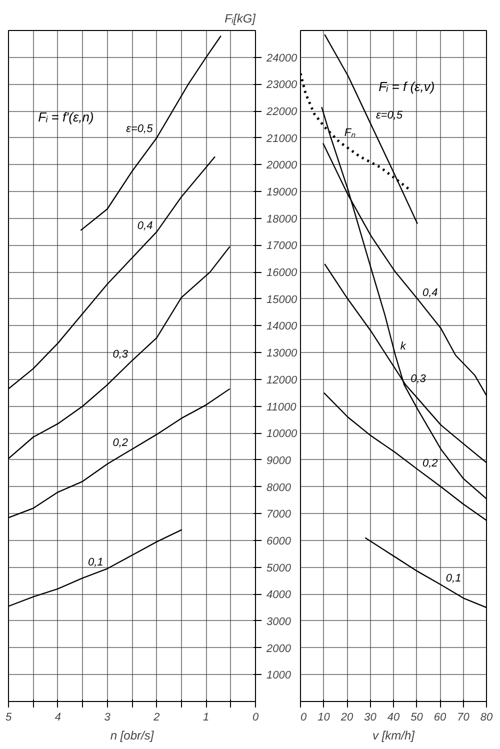 The image size is (500, 749). What do you see at coordinates (66, 116) in the screenshot?
I see `annotation: Fᵢ = f'(ε,n)` at bounding box center [66, 116].